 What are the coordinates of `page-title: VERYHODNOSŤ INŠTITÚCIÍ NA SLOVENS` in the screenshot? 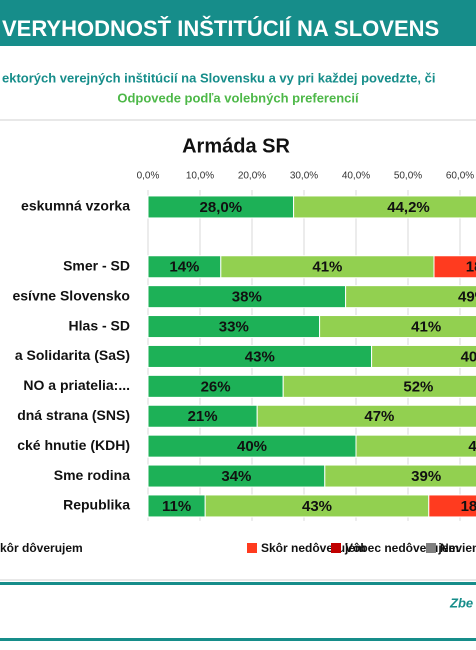 It's located at (220, 28).